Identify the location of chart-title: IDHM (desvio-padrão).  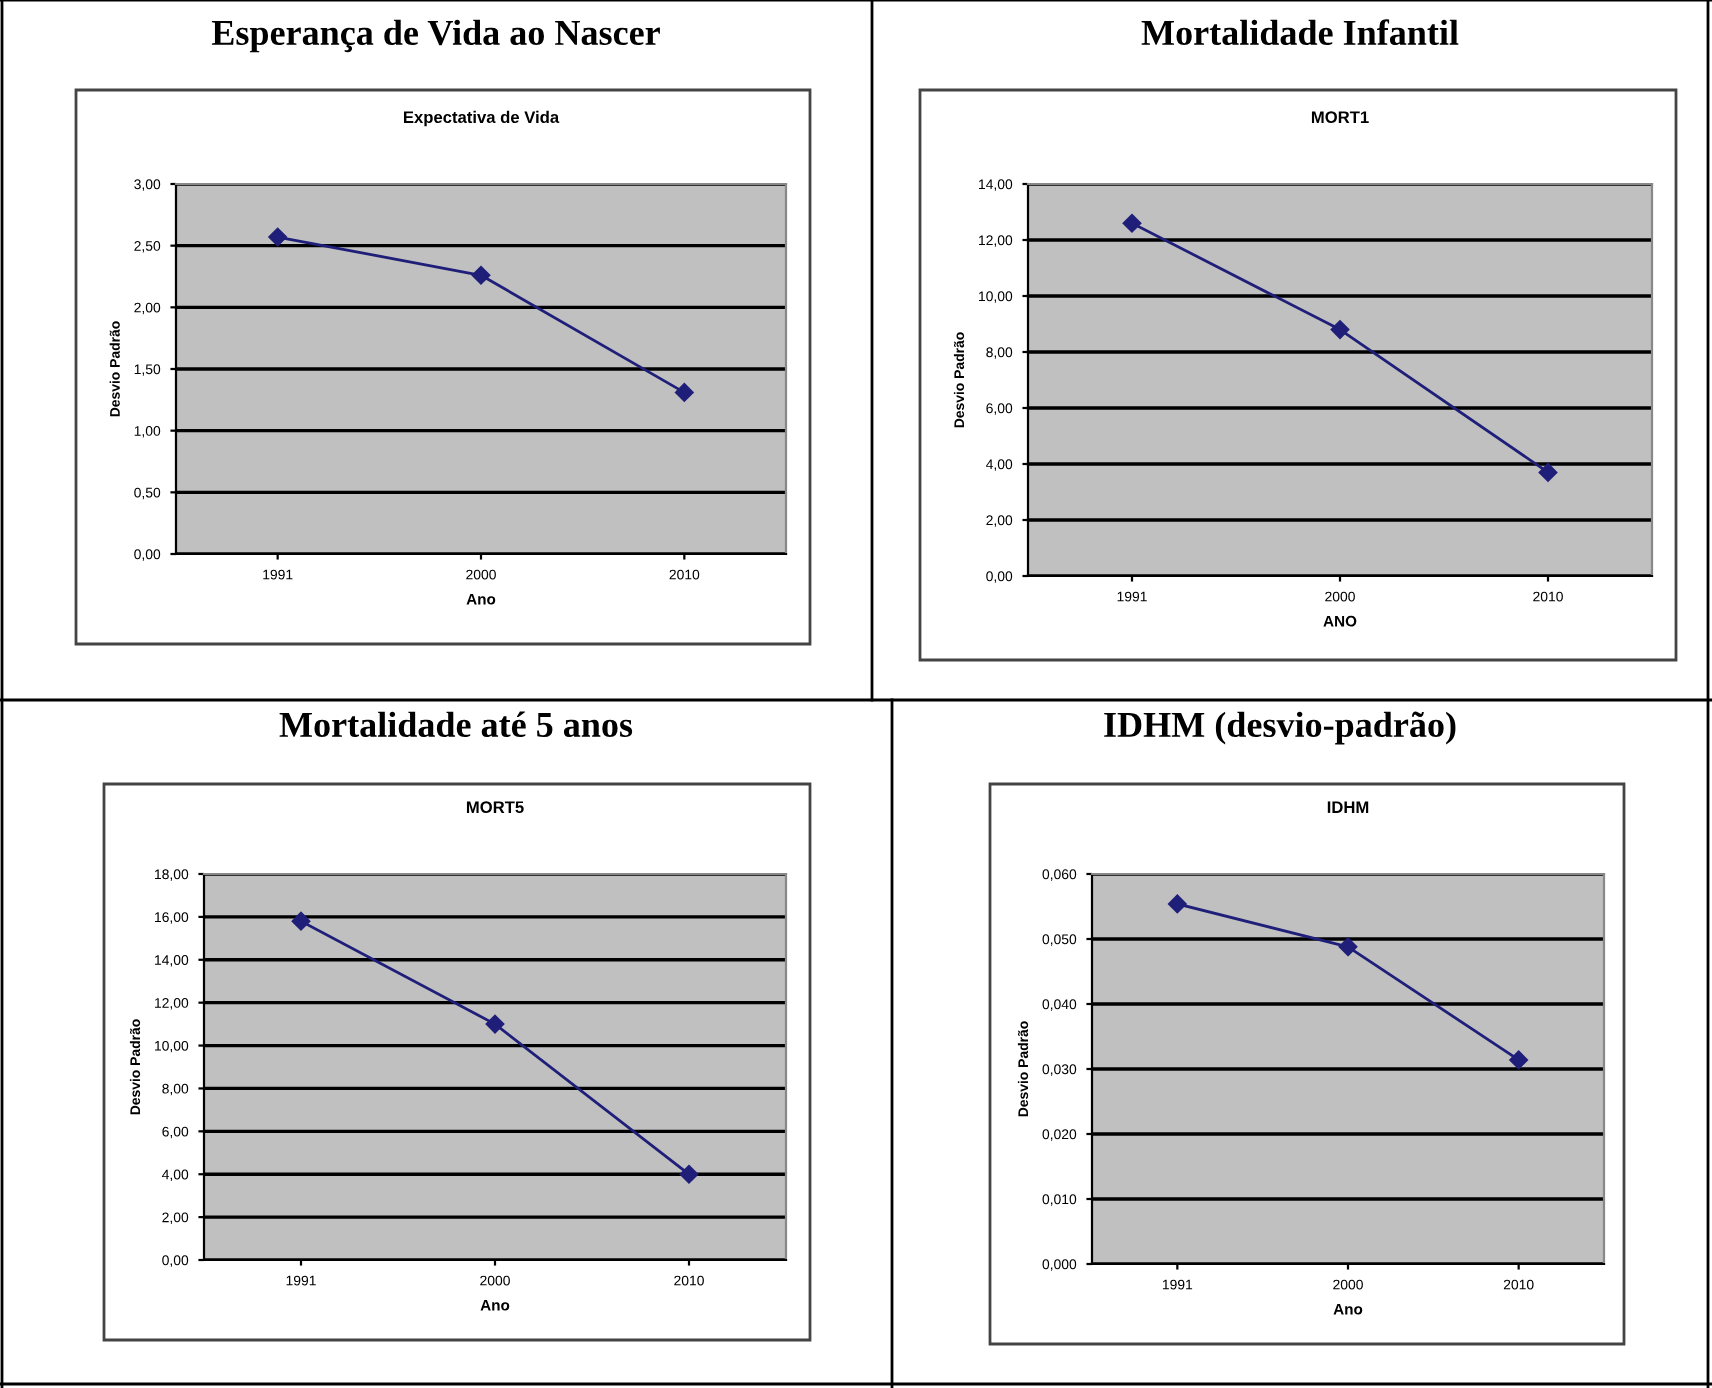
(1280, 728).